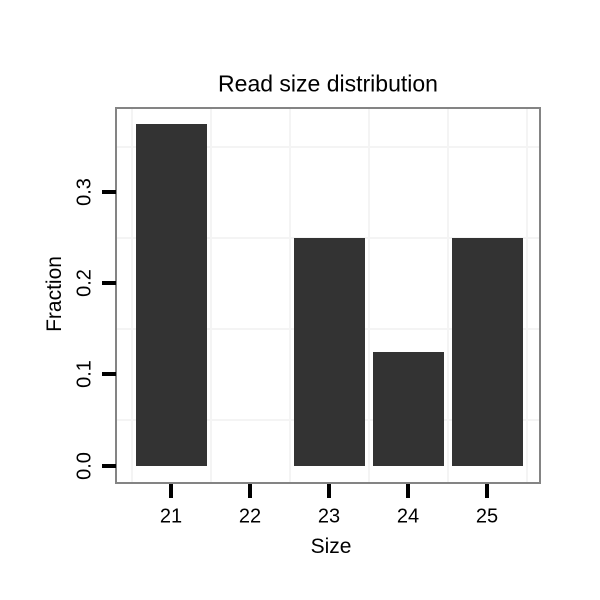 This screenshot has height=600, width=600. Describe the element at coordinates (250, 516) in the screenshot. I see `x-tick-label: 22` at that location.